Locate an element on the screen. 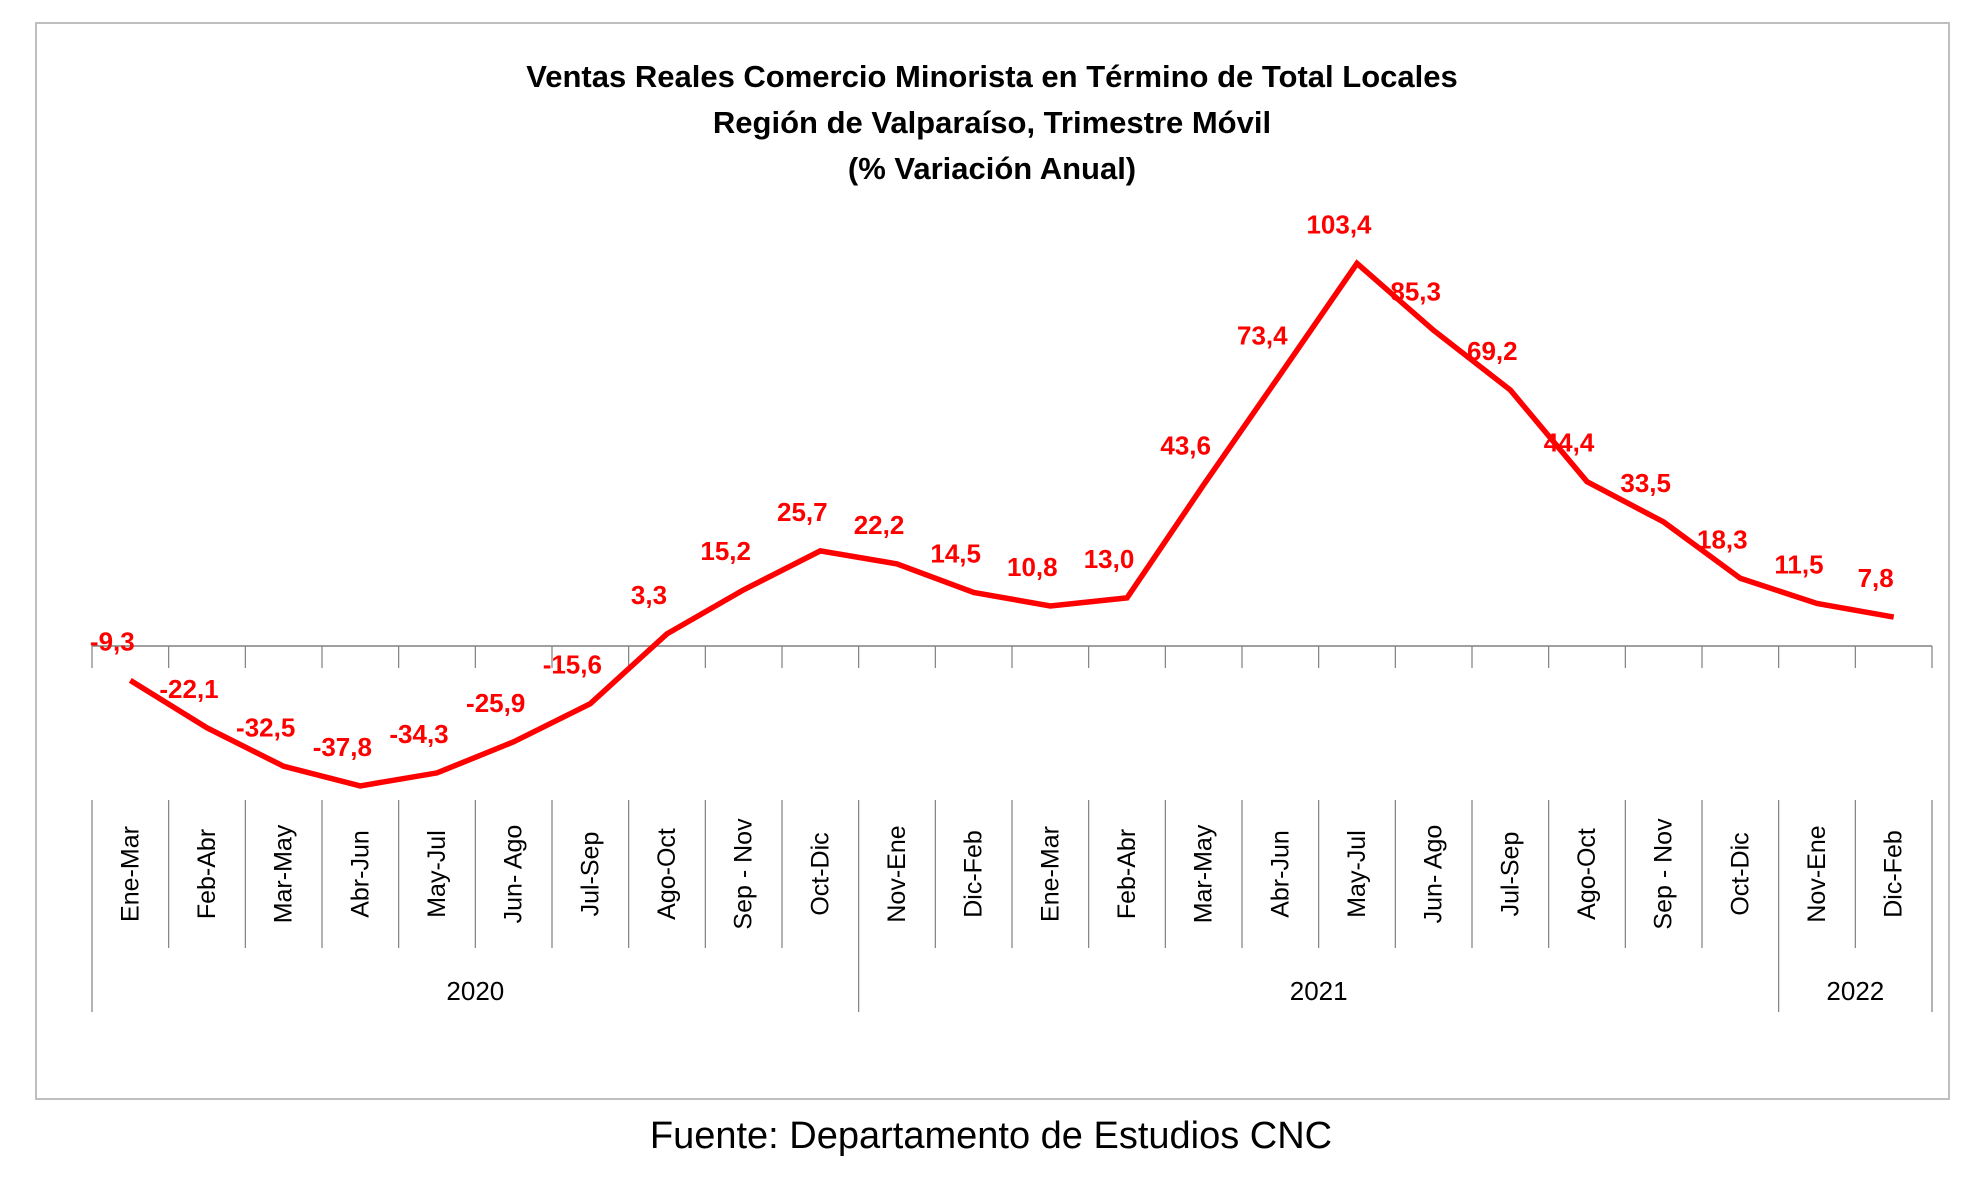  chart-title-line: Región de Valparaíso, Trimestre Móvil is located at coordinates (992, 122).